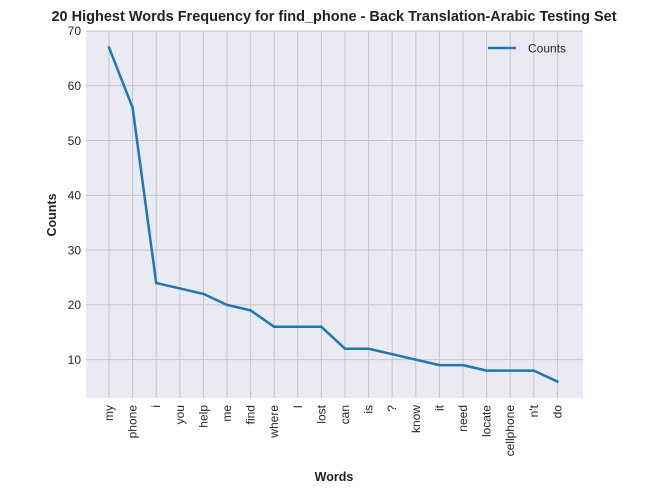  What do you see at coordinates (369, 409) in the screenshot?
I see `x-tick-label: is` at bounding box center [369, 409].